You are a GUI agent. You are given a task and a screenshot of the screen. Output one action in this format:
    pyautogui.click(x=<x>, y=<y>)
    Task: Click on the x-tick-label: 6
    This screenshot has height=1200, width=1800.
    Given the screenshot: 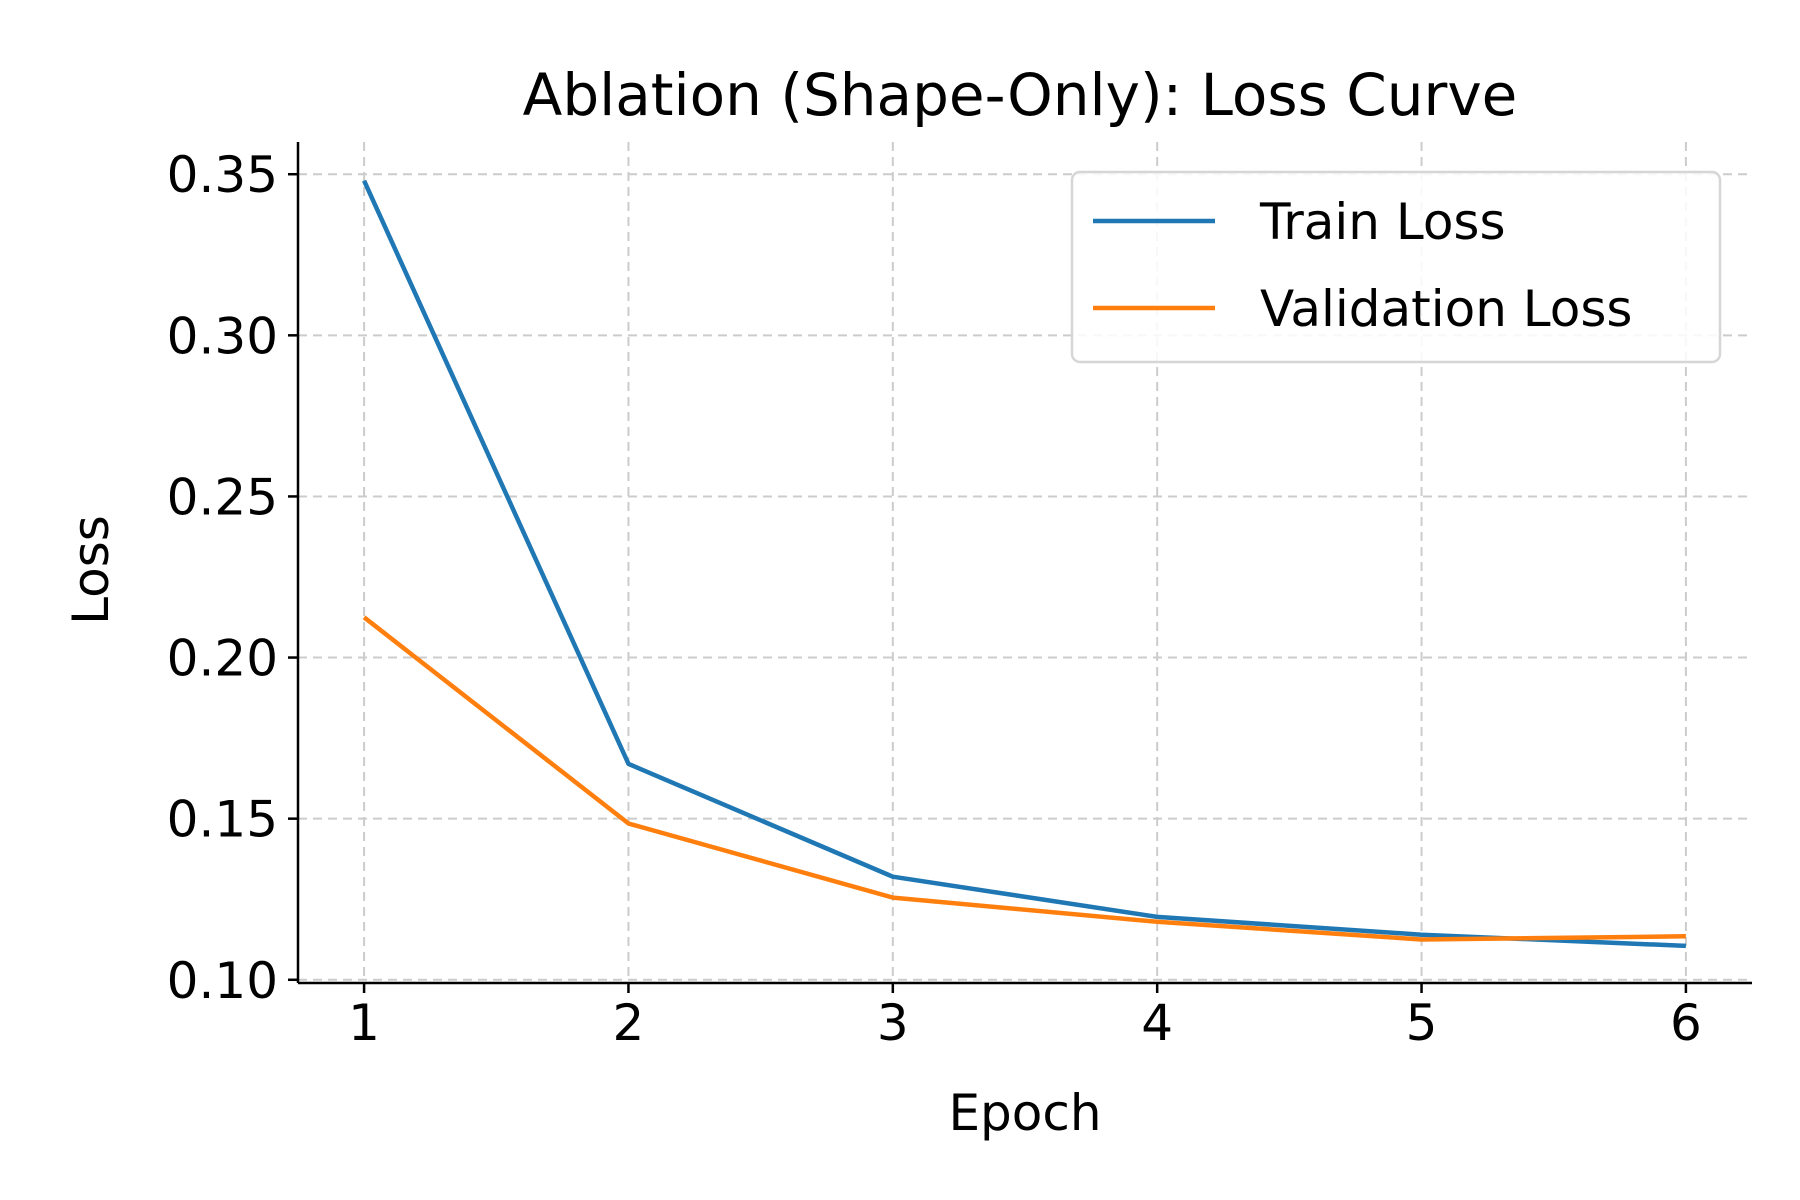 What is the action you would take?
    pyautogui.click(x=1686, y=1023)
    